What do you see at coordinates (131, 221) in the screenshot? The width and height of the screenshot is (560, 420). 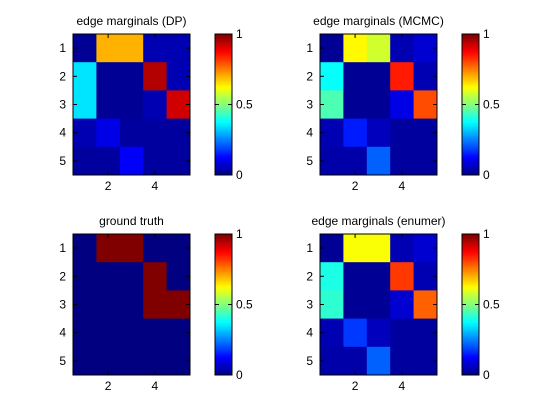 I see `panel-title: ground truth` at bounding box center [131, 221].